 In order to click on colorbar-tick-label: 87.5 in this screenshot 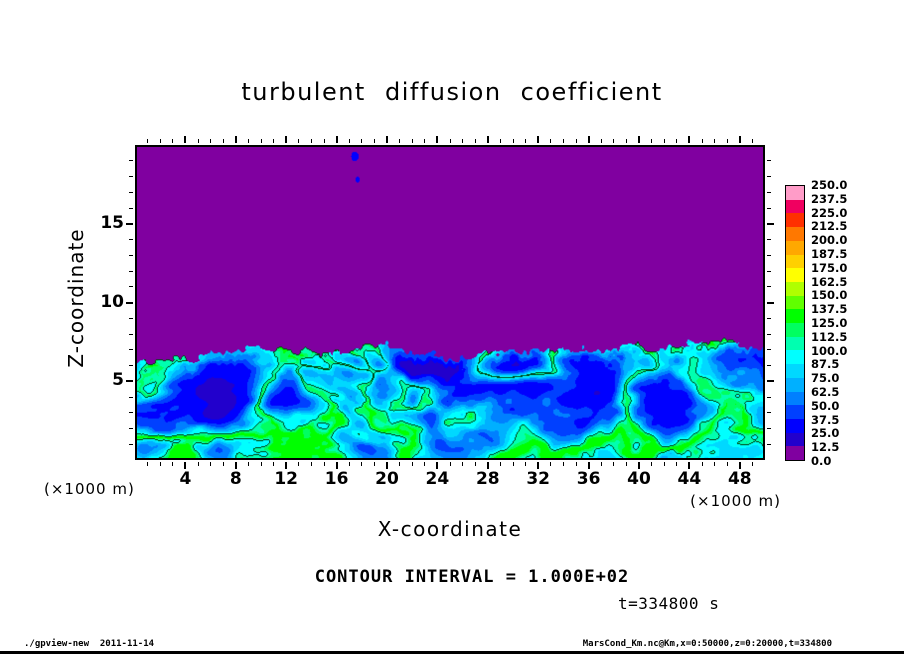, I will do `click(825, 364)`.